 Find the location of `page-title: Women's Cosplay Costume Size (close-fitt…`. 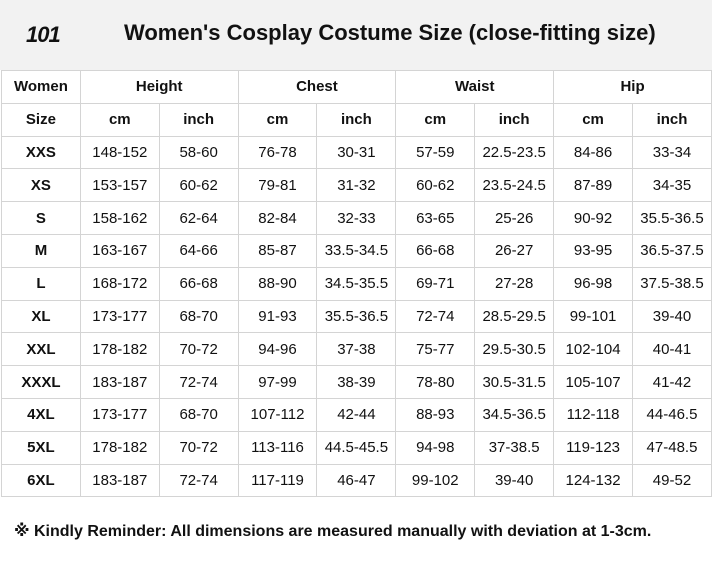

page-title: Women's Cosplay Costume Size (close-fitt… is located at coordinates (390, 32).